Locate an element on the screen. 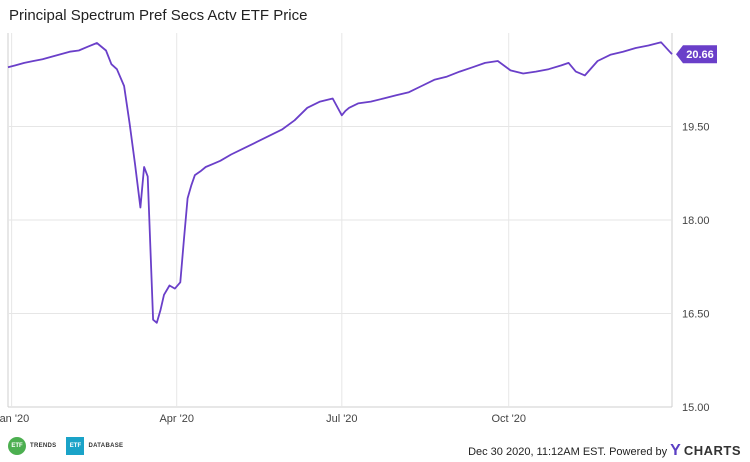  y-tick-label: 15.00 is located at coordinates (696, 408).